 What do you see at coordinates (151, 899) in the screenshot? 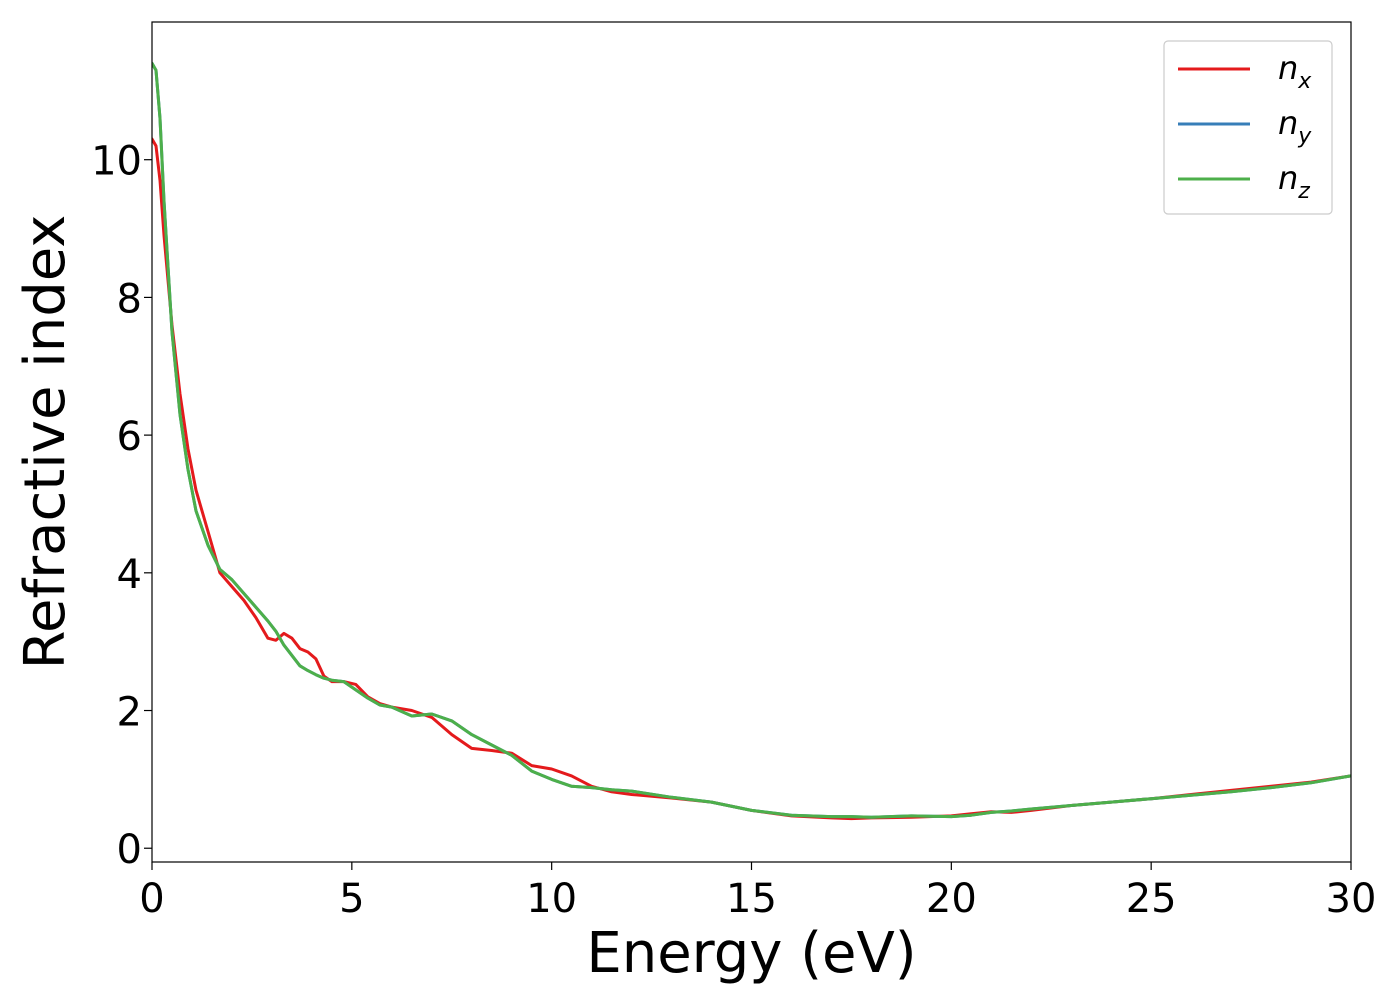
I see `x-tick-label: 0` at bounding box center [151, 899].